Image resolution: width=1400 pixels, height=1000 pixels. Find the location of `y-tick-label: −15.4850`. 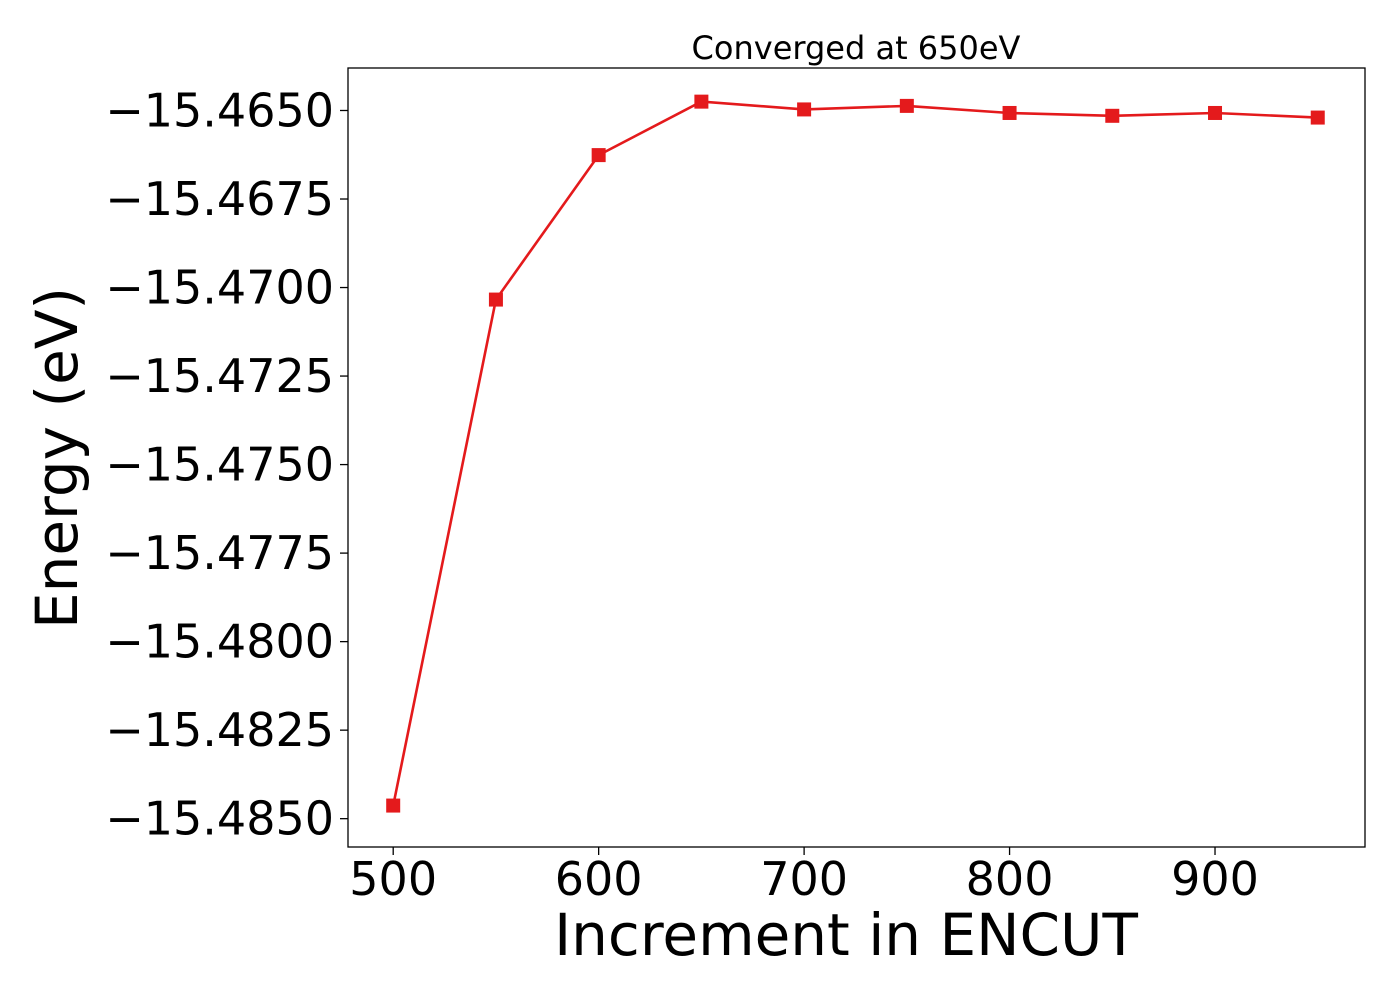

y-tick-label: −15.4850 is located at coordinates (219, 819).